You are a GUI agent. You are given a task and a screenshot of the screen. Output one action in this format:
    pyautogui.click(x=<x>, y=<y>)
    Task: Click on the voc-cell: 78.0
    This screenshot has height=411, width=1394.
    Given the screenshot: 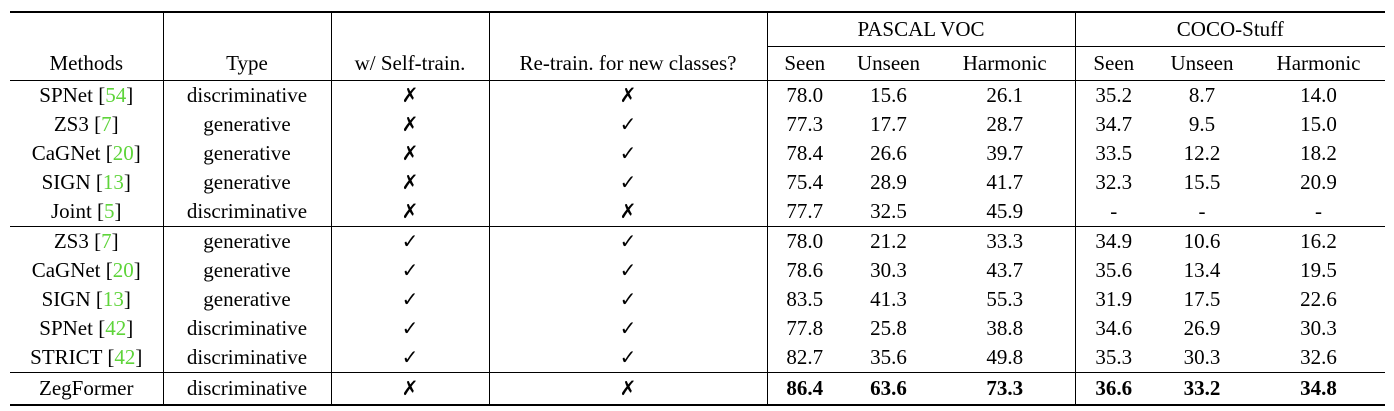 What is the action you would take?
    pyautogui.click(x=805, y=95)
    